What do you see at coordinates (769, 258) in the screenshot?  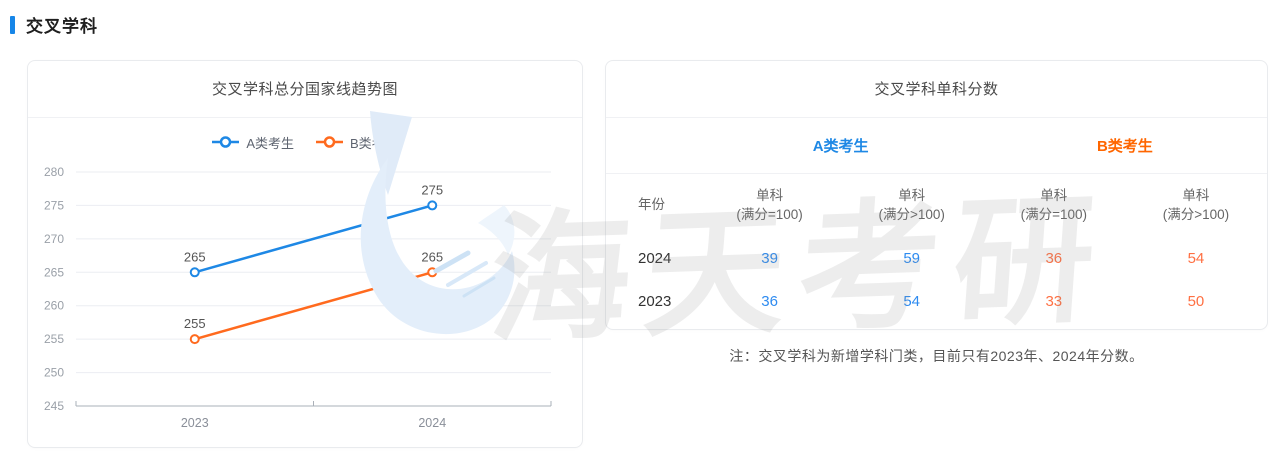 I see `score-cell: 39` at bounding box center [769, 258].